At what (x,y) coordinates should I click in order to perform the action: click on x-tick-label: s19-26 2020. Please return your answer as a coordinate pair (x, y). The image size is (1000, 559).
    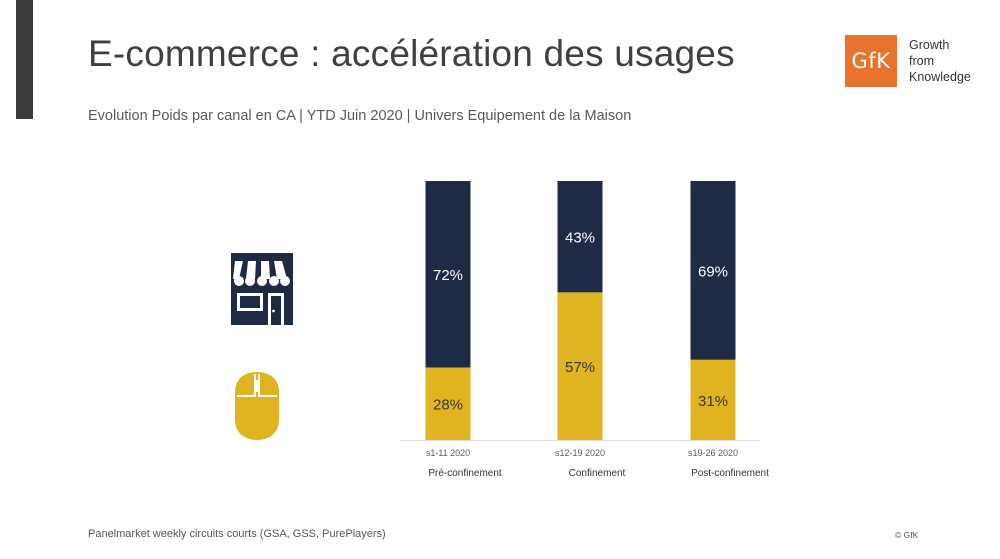
    Looking at the image, I should click on (713, 453).